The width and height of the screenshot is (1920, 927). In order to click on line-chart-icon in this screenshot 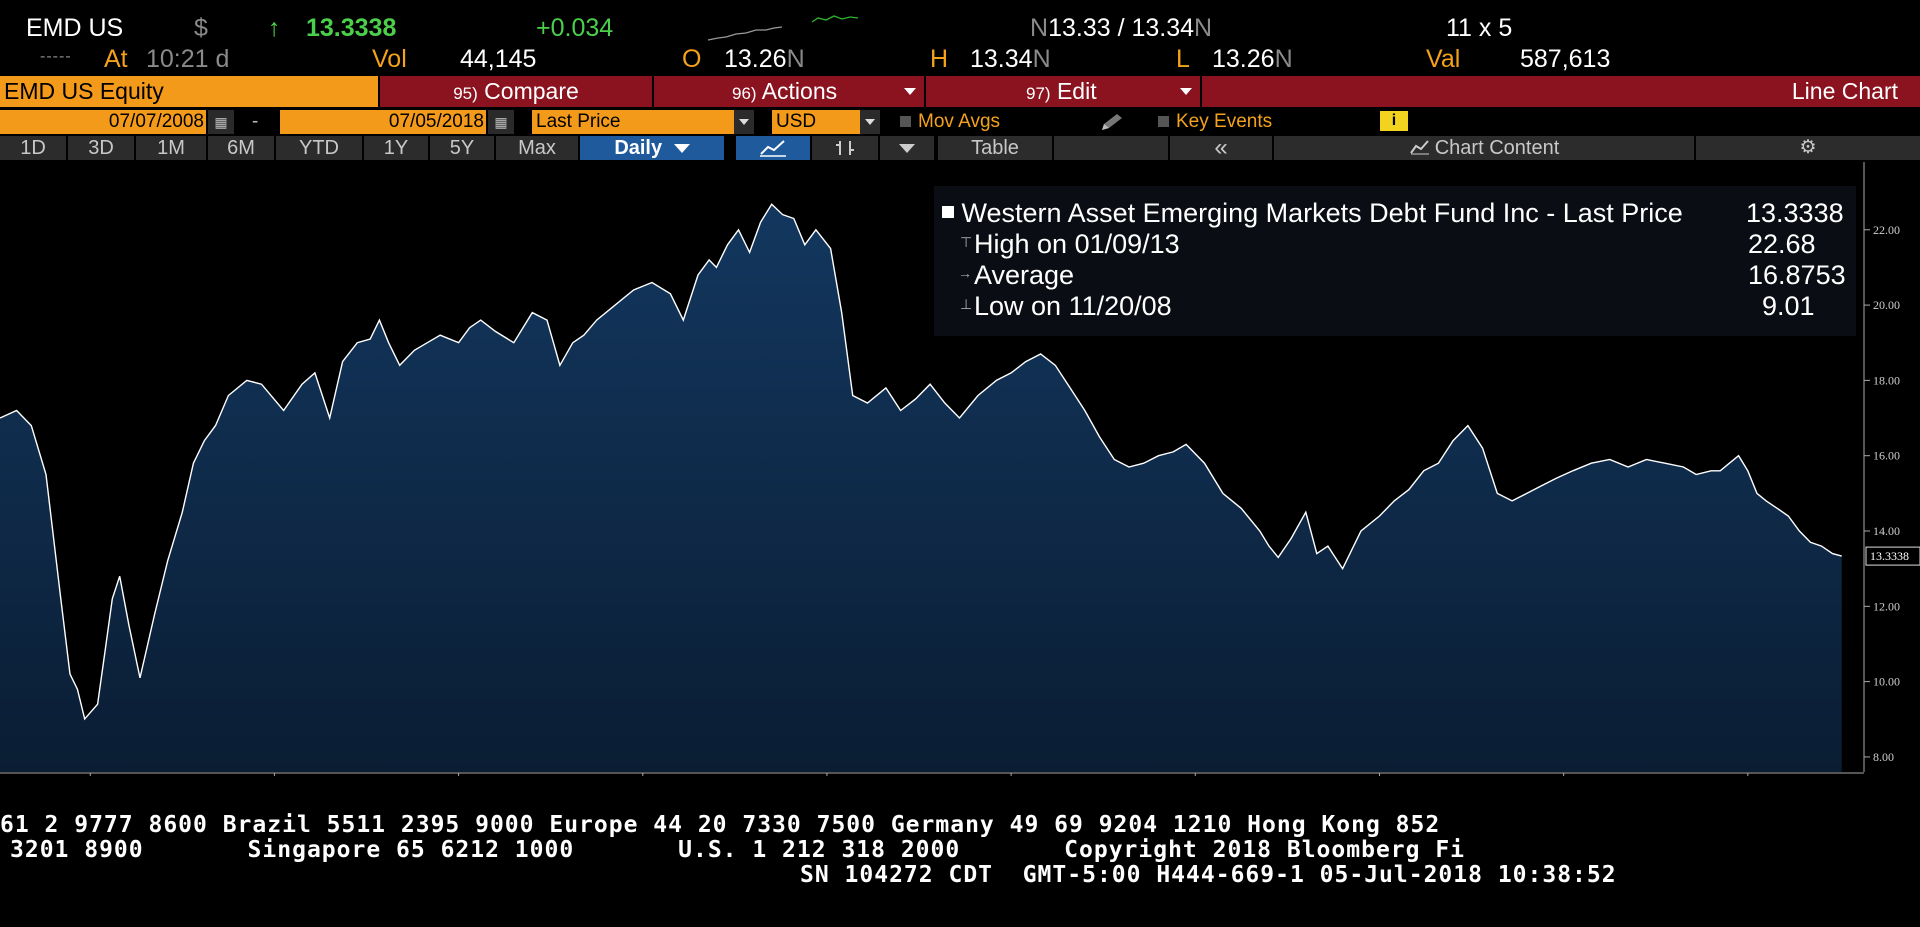, I will do `click(773, 148)`.